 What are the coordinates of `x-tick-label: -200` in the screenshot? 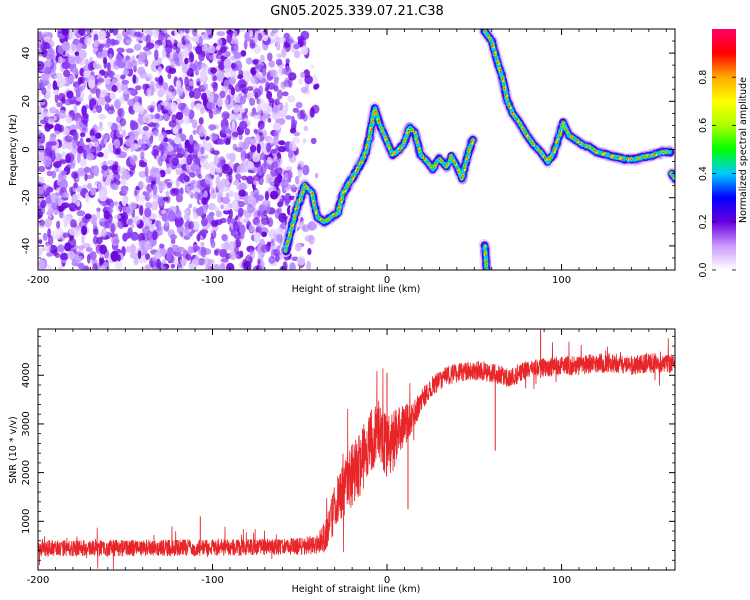 It's located at (38, 580).